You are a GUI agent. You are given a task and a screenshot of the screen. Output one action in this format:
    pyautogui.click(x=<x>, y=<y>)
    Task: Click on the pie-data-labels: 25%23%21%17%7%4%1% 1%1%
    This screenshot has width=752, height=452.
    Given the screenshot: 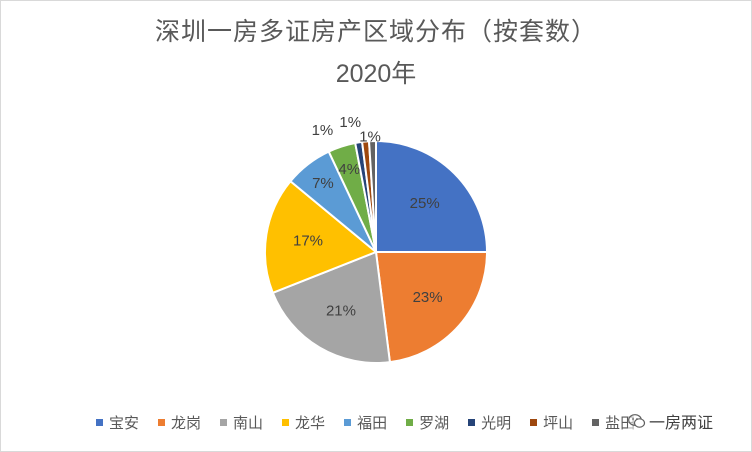 What is the action you would take?
    pyautogui.click(x=368, y=217)
    